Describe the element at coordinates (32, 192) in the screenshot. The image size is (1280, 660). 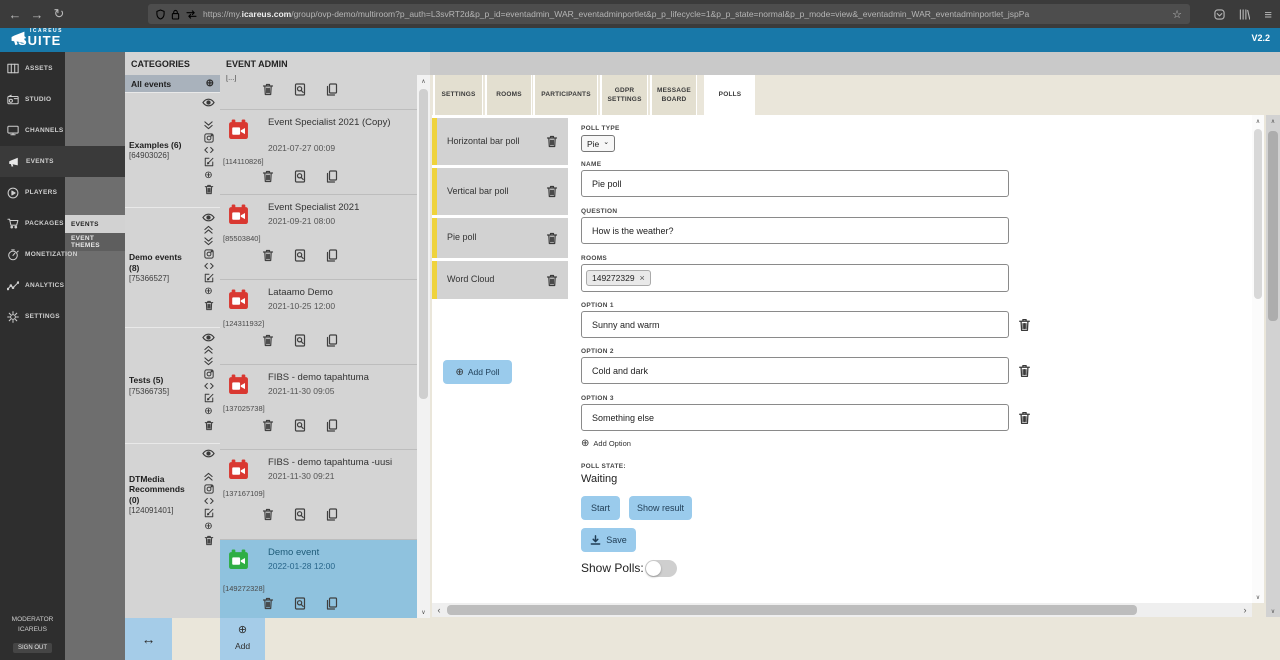
I see `sidebar-item-players: PLAYERS` at that location.